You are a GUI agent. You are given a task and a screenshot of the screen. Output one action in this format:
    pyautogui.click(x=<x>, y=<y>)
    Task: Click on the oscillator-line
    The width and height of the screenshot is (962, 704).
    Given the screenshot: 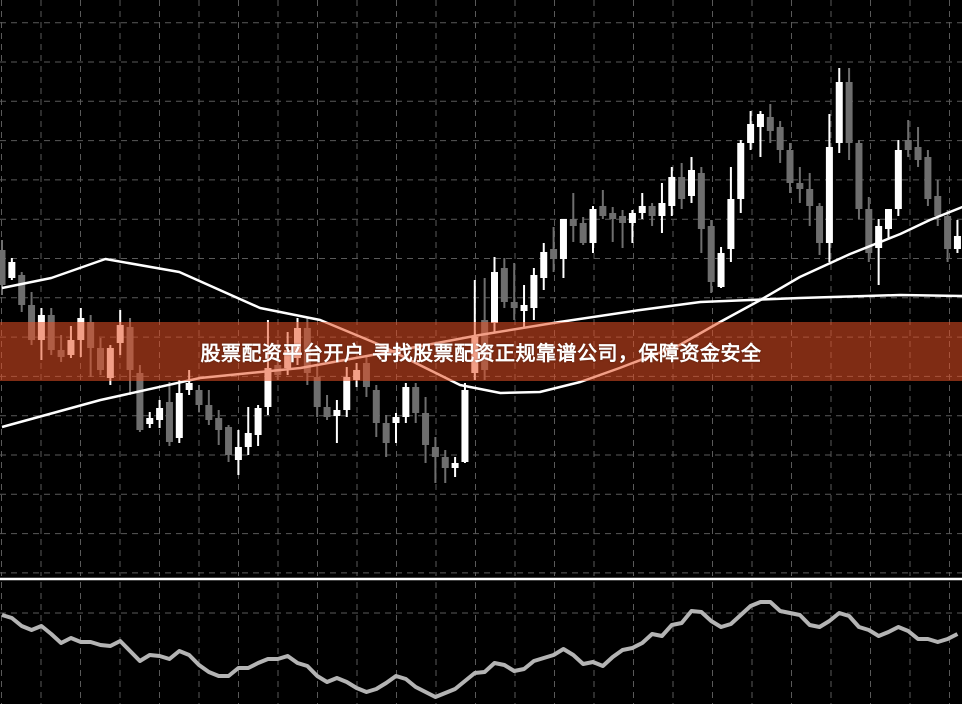 What is the action you would take?
    pyautogui.click(x=480, y=649)
    